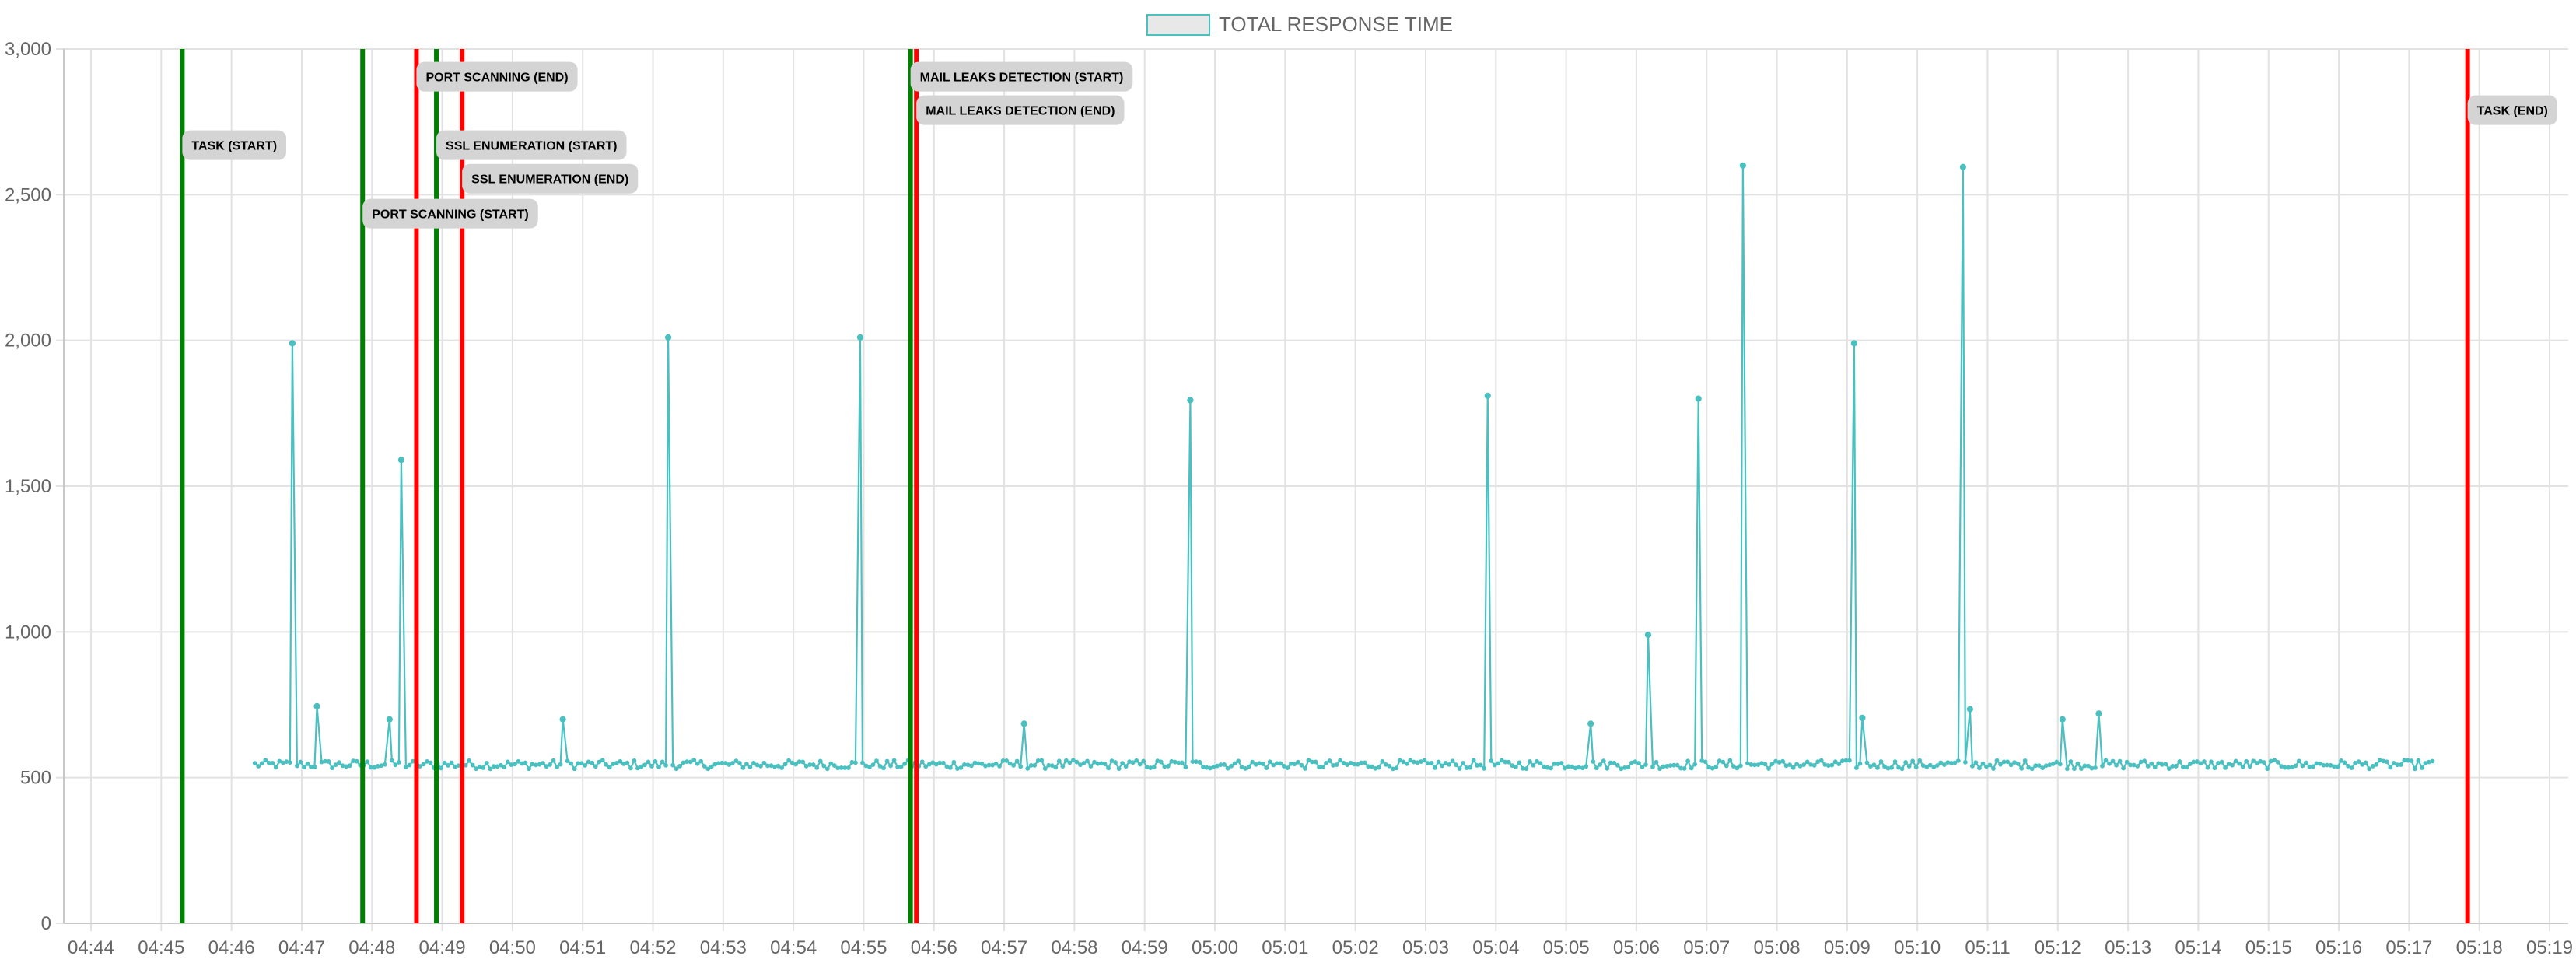 Image resolution: width=2576 pixels, height=970 pixels. I want to click on x-tick-label: 05:04, so click(1496, 947).